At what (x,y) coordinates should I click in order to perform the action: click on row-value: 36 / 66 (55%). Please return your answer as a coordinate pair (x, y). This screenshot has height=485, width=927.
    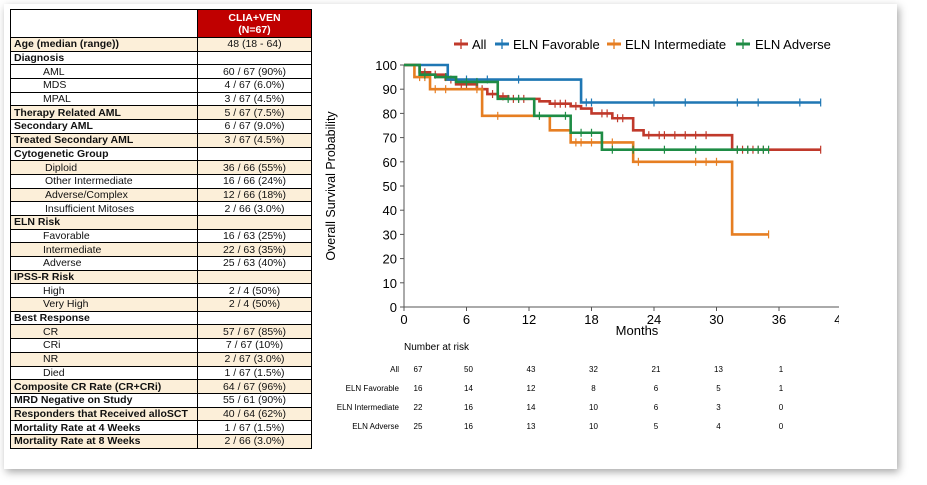
    Looking at the image, I should click on (254, 167).